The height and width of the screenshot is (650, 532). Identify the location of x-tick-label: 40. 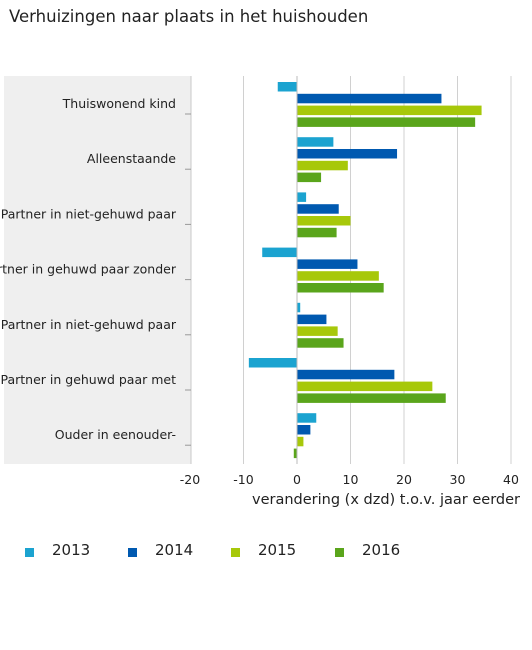
(511, 479).